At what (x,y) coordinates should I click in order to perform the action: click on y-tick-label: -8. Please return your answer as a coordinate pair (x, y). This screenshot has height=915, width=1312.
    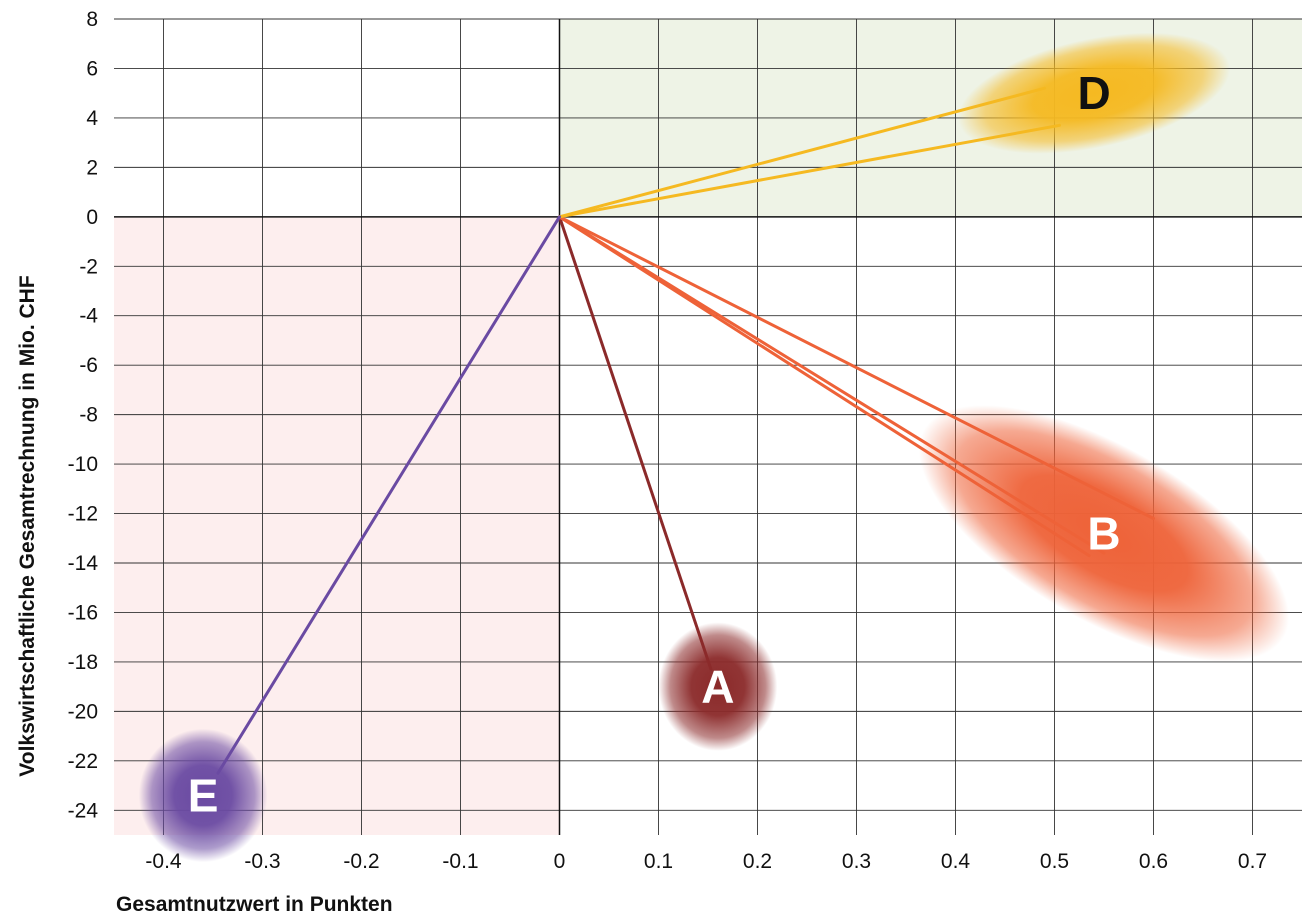
    Looking at the image, I should click on (88, 415).